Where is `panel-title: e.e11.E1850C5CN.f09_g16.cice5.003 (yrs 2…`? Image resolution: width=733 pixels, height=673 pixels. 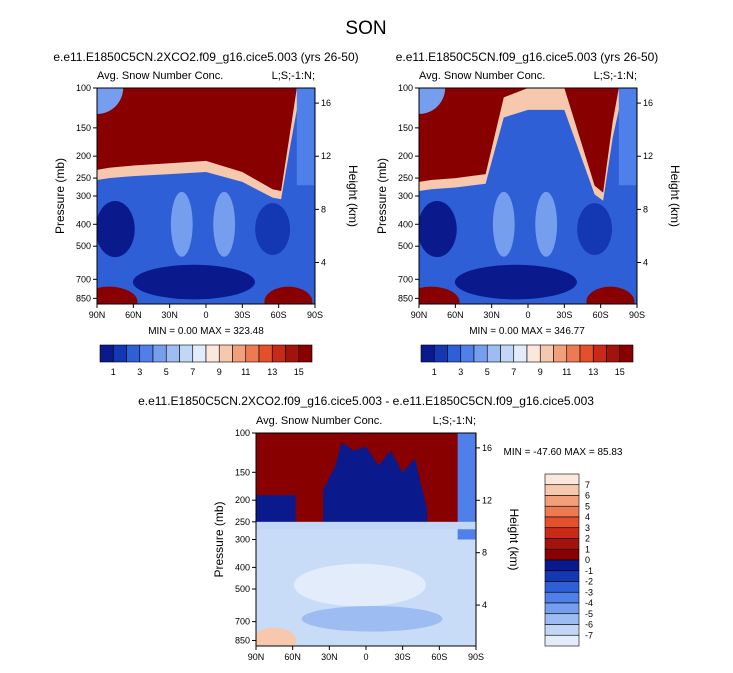
panel-title: e.e11.E1850C5CN.f09_g16.cice5.003 (yrs 2… is located at coordinates (527, 57).